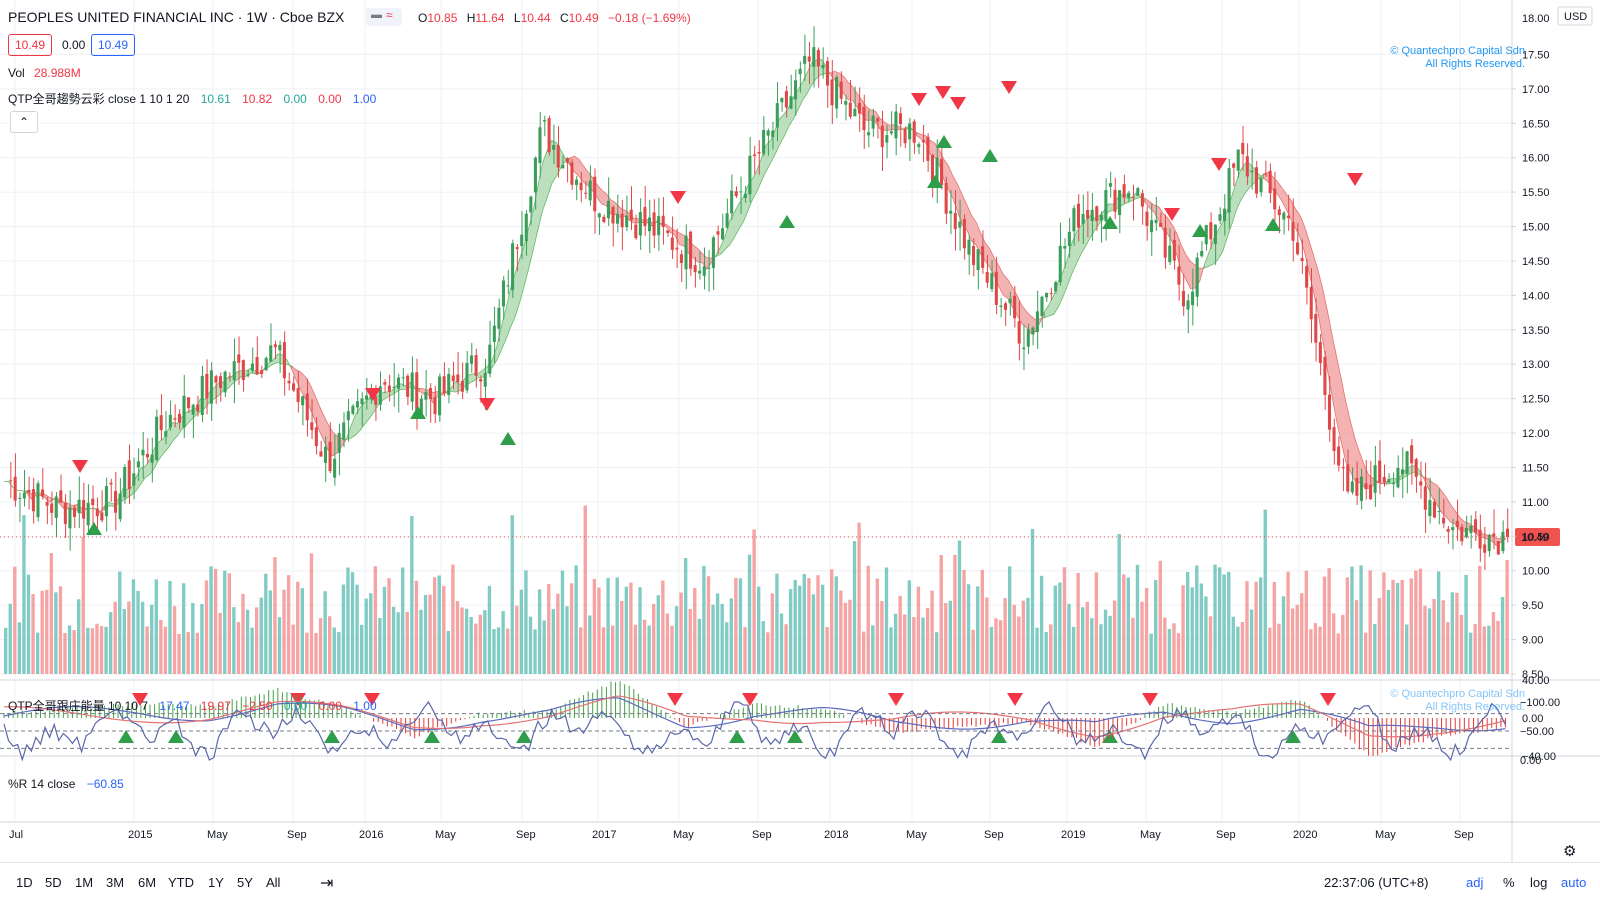 The image size is (1600, 901). What do you see at coordinates (53, 882) in the screenshot?
I see `range-button-5d: 5D` at bounding box center [53, 882].